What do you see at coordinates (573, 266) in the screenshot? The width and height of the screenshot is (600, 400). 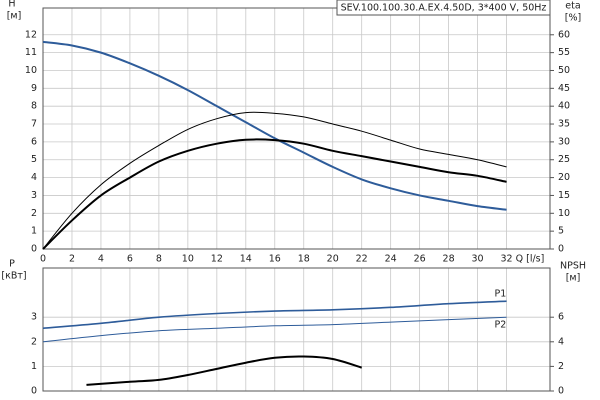 I see `y2-axis-label: NPSH` at bounding box center [573, 266].